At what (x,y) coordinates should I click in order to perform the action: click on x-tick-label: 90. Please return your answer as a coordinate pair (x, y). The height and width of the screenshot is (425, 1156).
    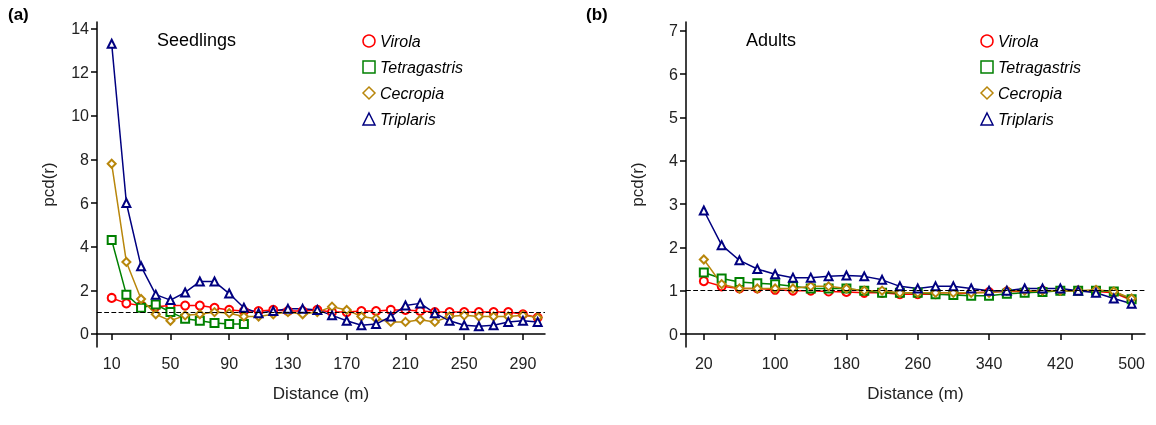
    Looking at the image, I should click on (229, 363).